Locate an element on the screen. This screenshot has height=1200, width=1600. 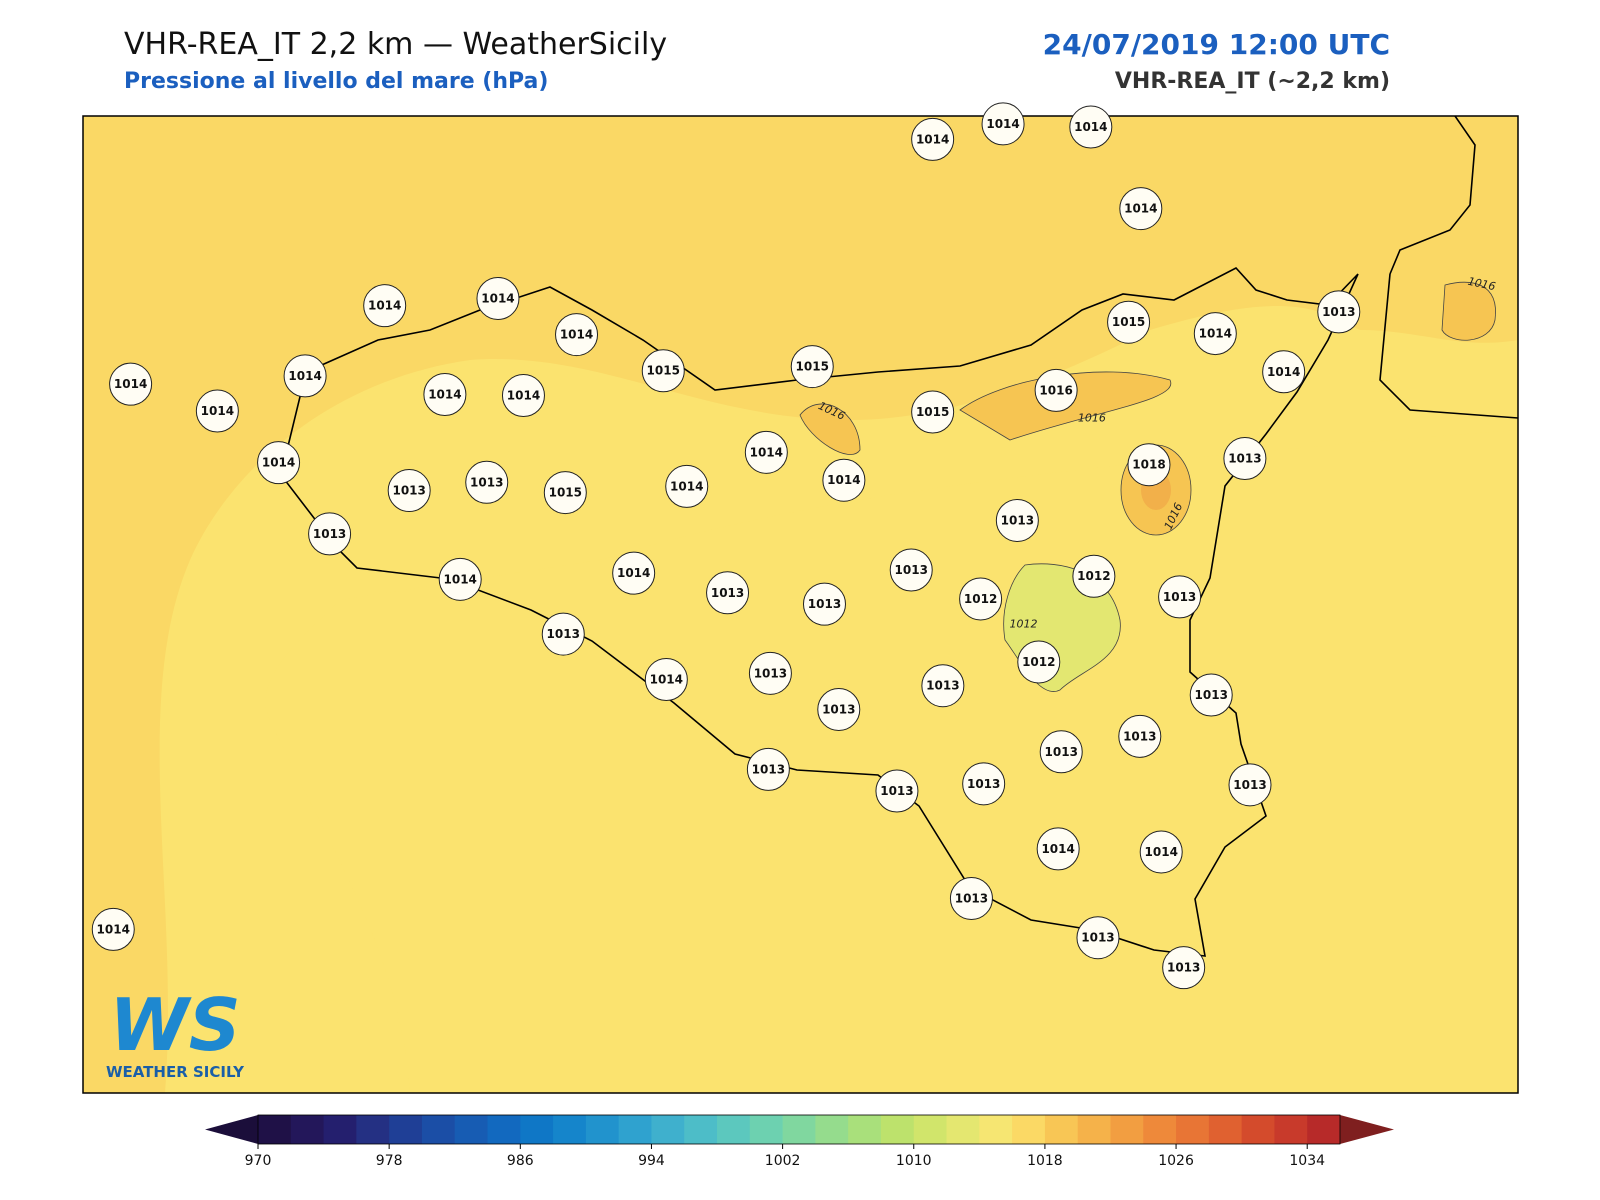
contour-label: 1012 is located at coordinates (1023, 623).